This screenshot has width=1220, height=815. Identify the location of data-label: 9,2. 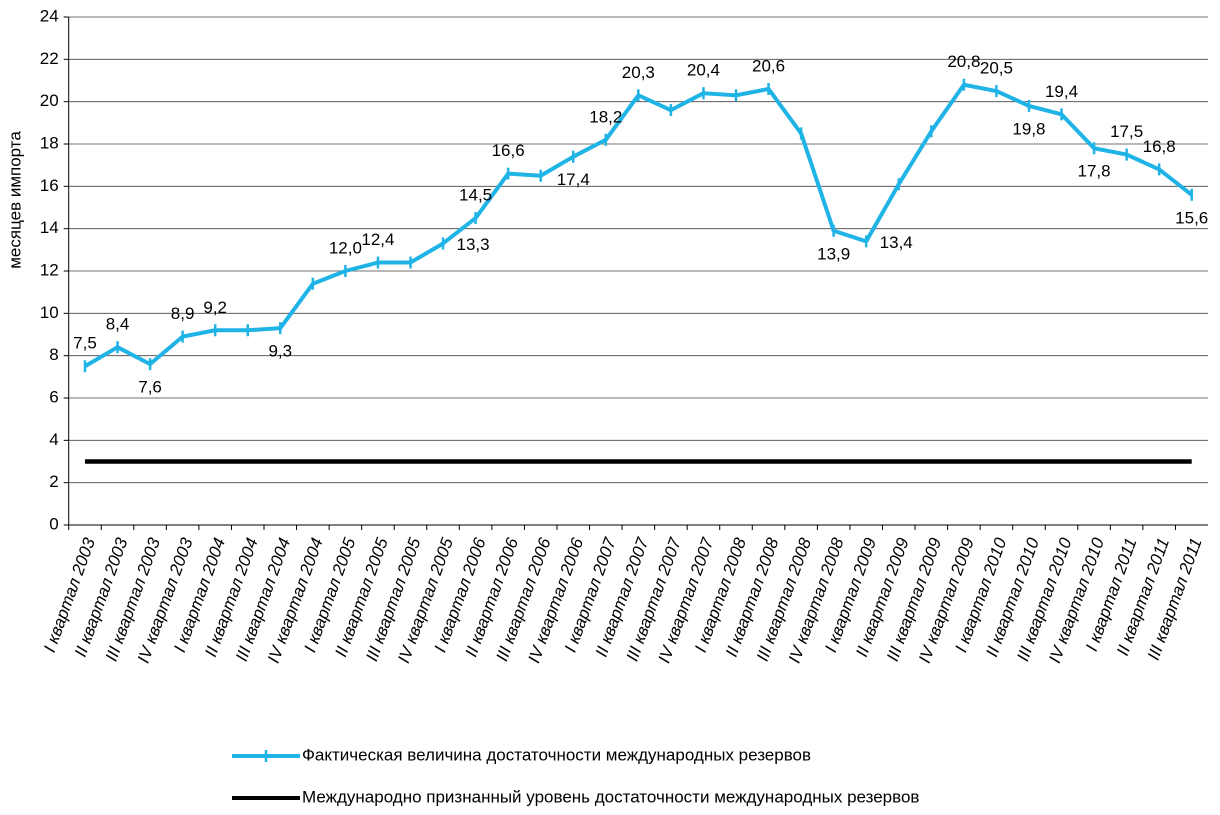
(215, 307).